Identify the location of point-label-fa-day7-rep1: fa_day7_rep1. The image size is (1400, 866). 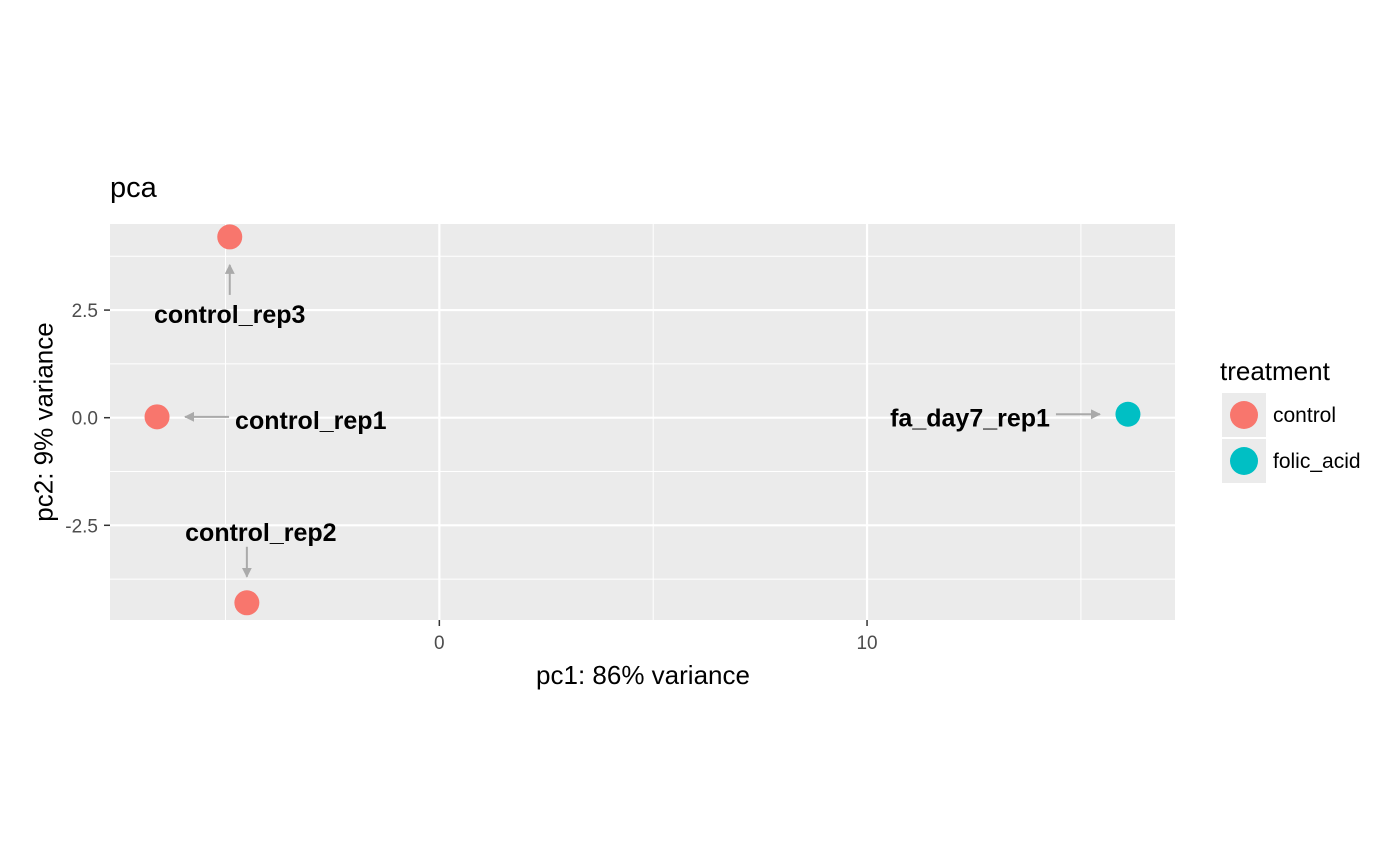
(970, 418).